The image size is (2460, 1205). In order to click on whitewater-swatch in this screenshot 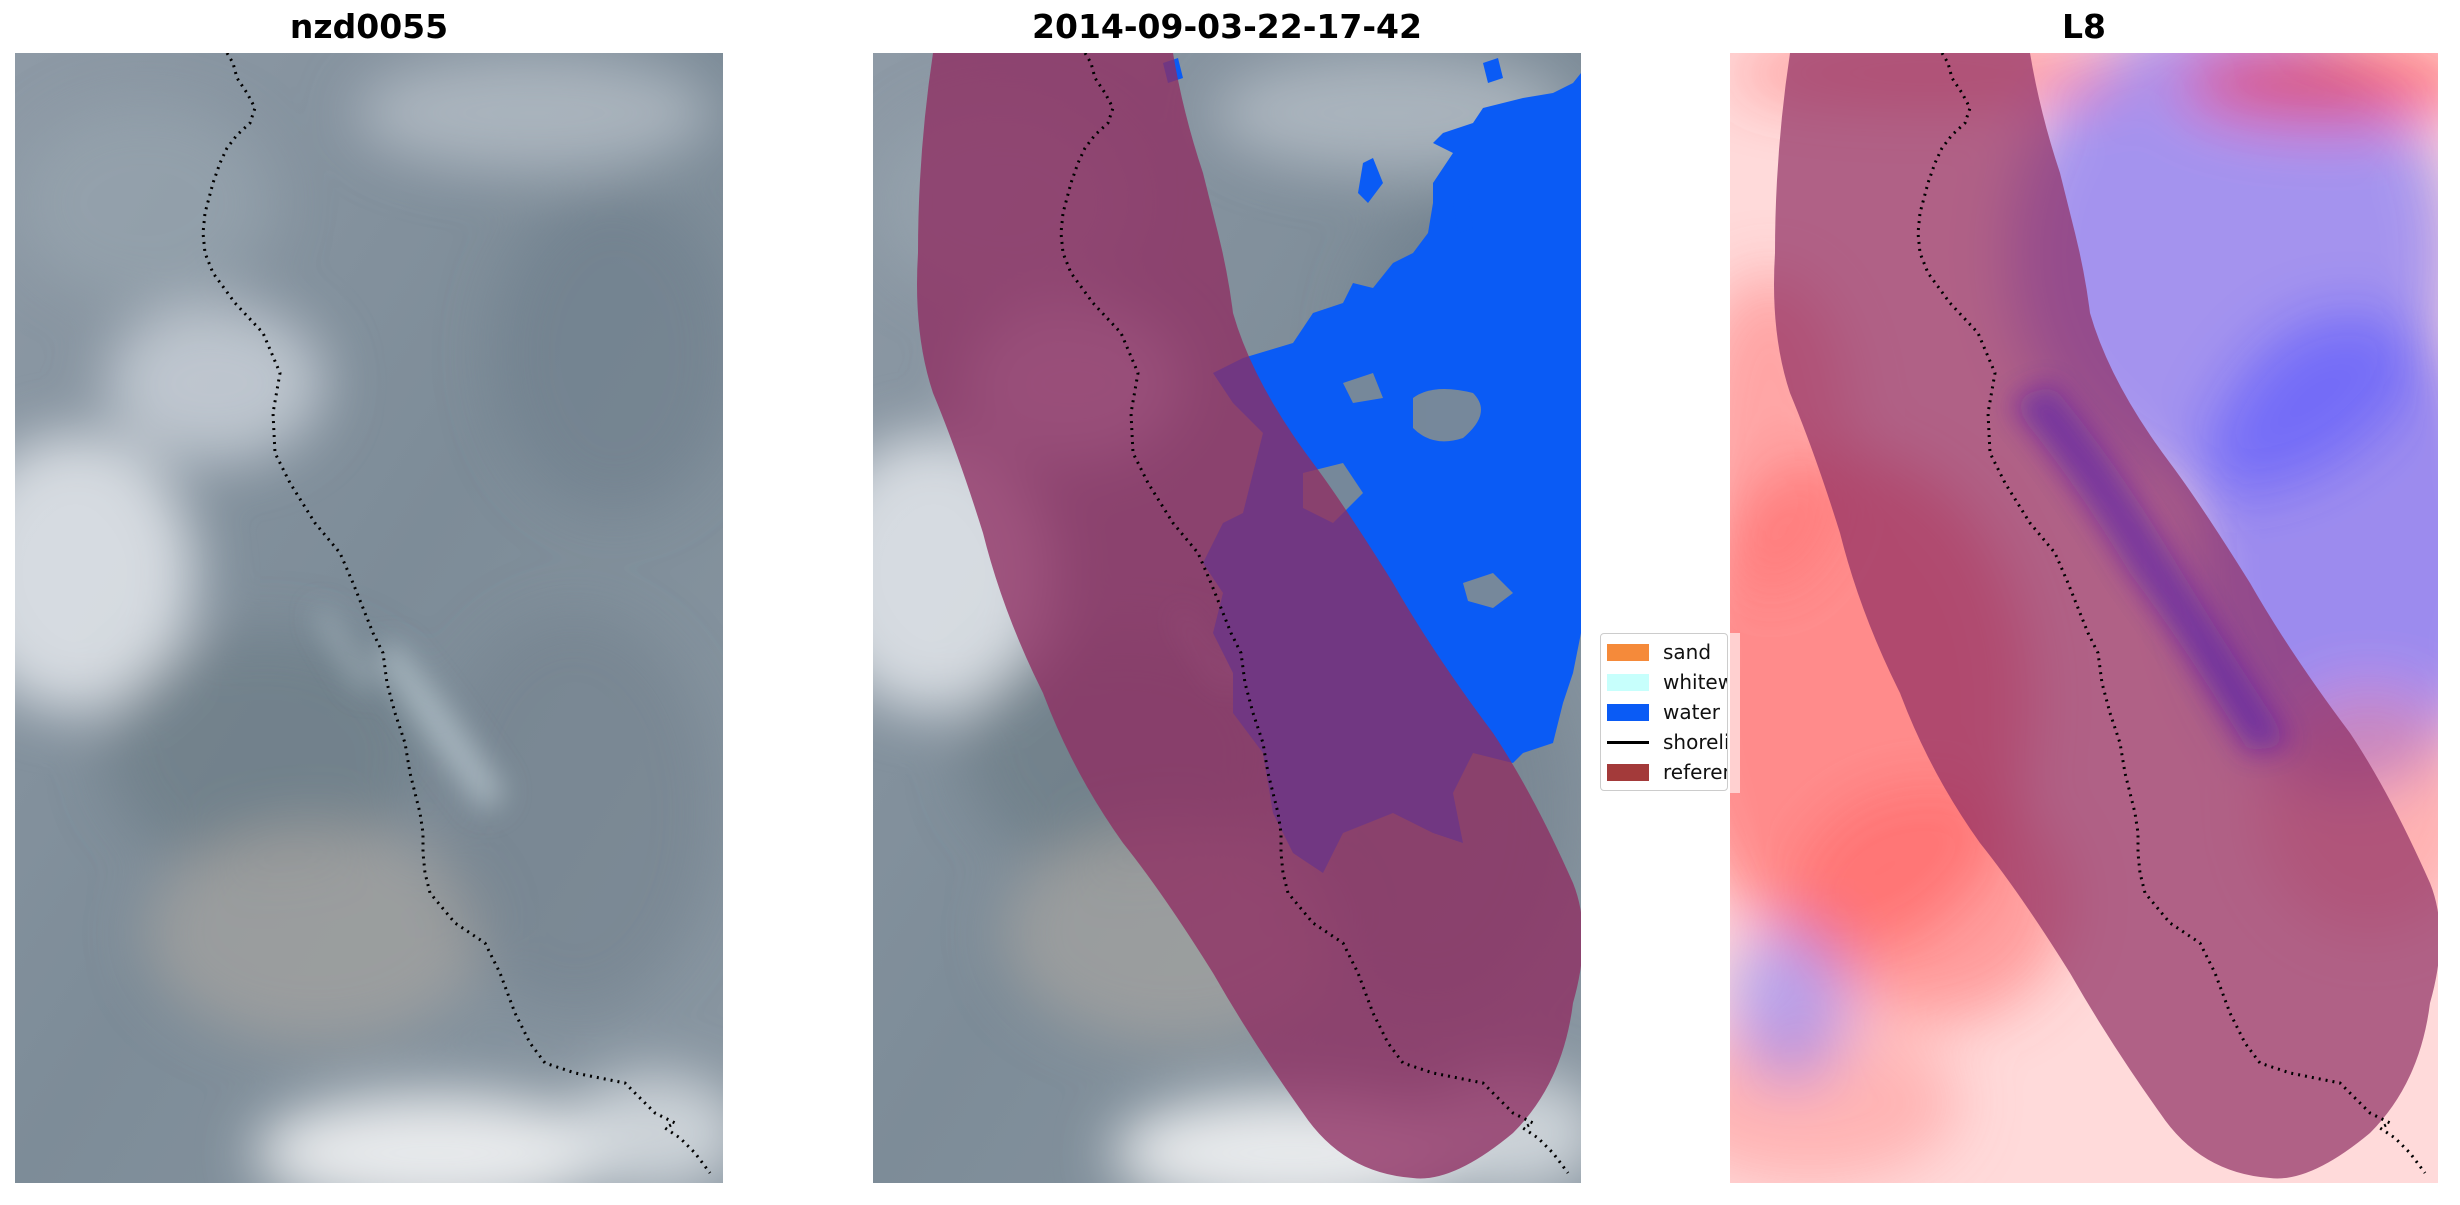, I will do `click(1628, 682)`.